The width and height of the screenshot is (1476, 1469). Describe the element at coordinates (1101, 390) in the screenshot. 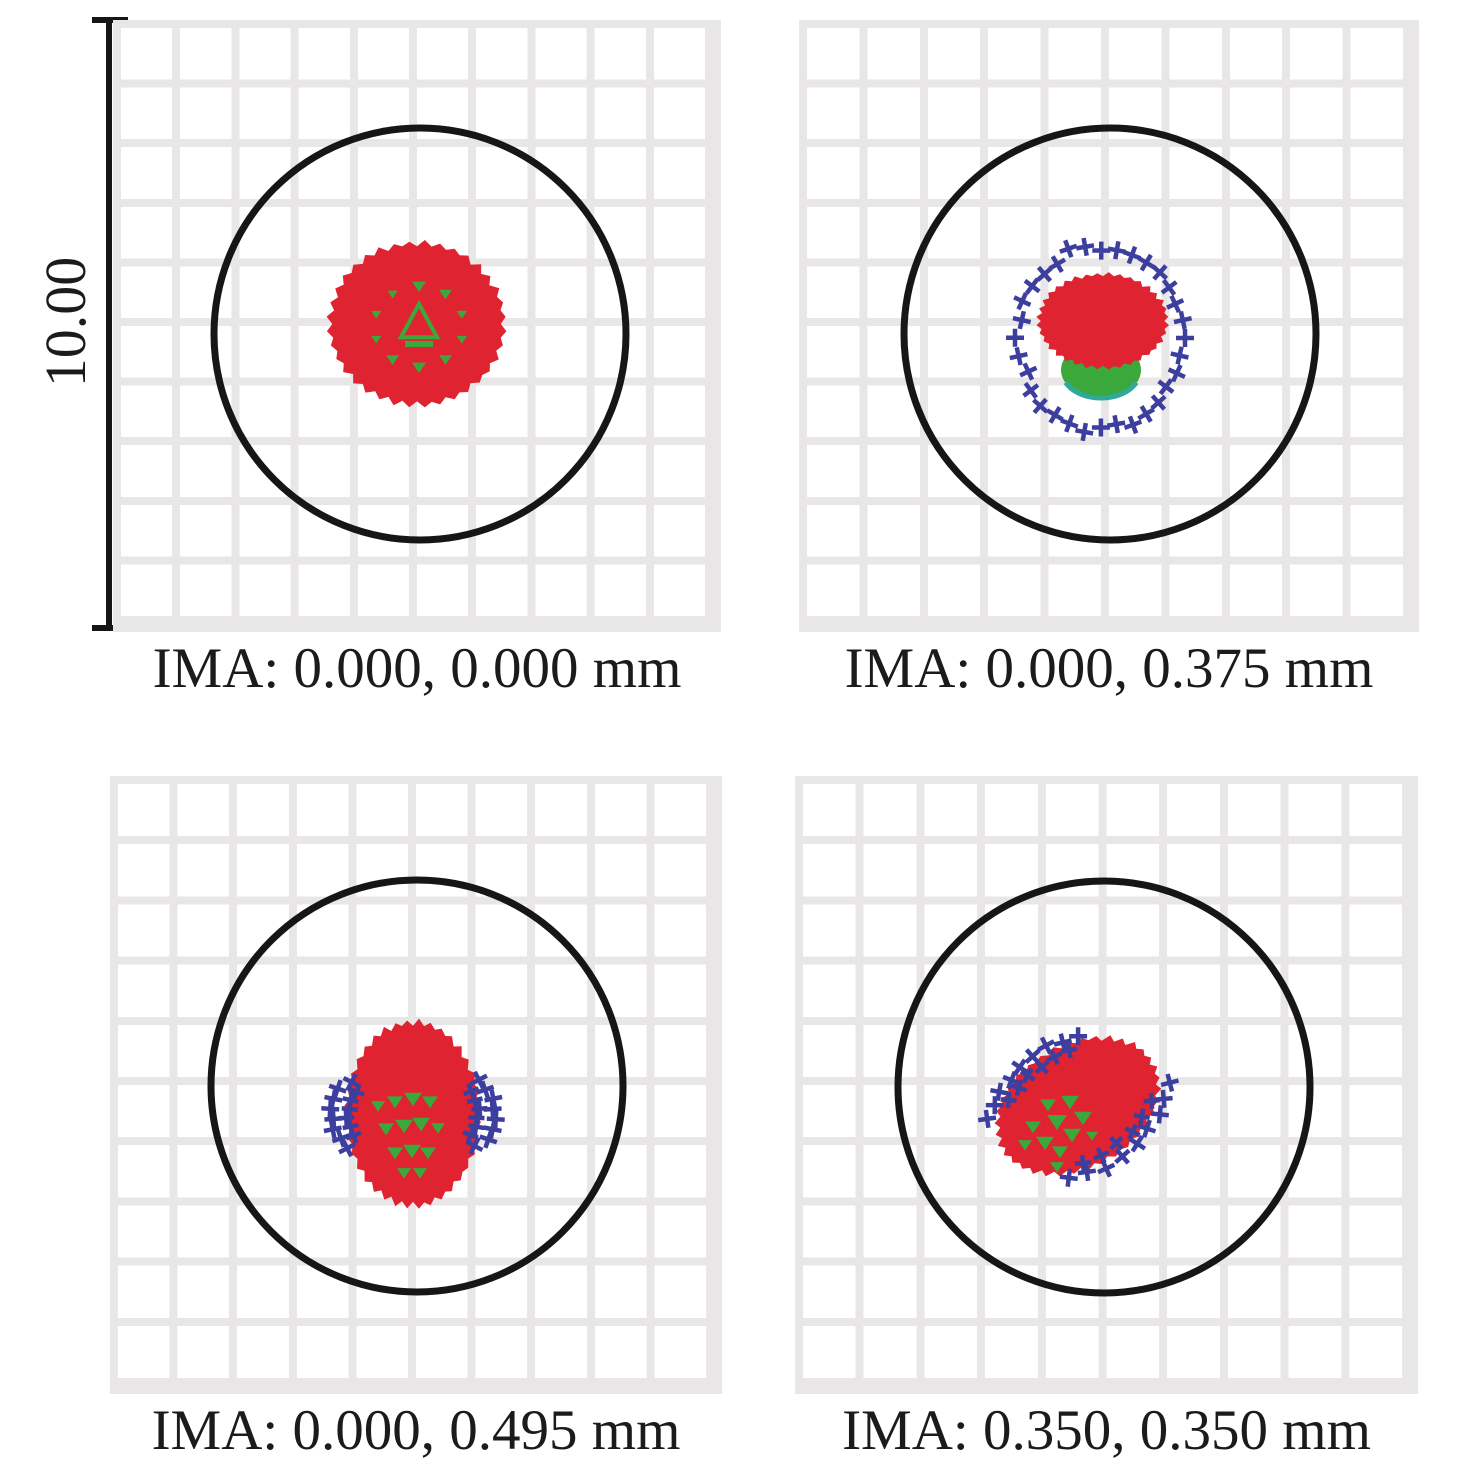

I see `teal-arc` at that location.